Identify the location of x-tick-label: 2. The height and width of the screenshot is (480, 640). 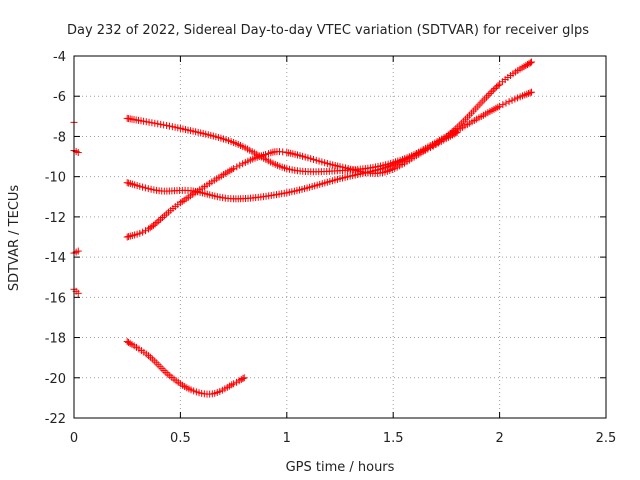
(499, 438).